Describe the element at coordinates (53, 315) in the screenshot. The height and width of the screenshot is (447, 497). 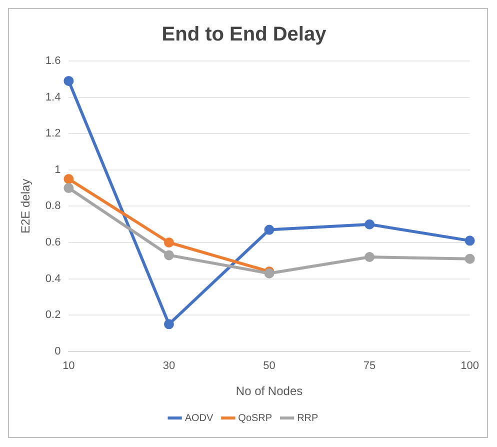
I see `y-tick-label: 0.2` at that location.